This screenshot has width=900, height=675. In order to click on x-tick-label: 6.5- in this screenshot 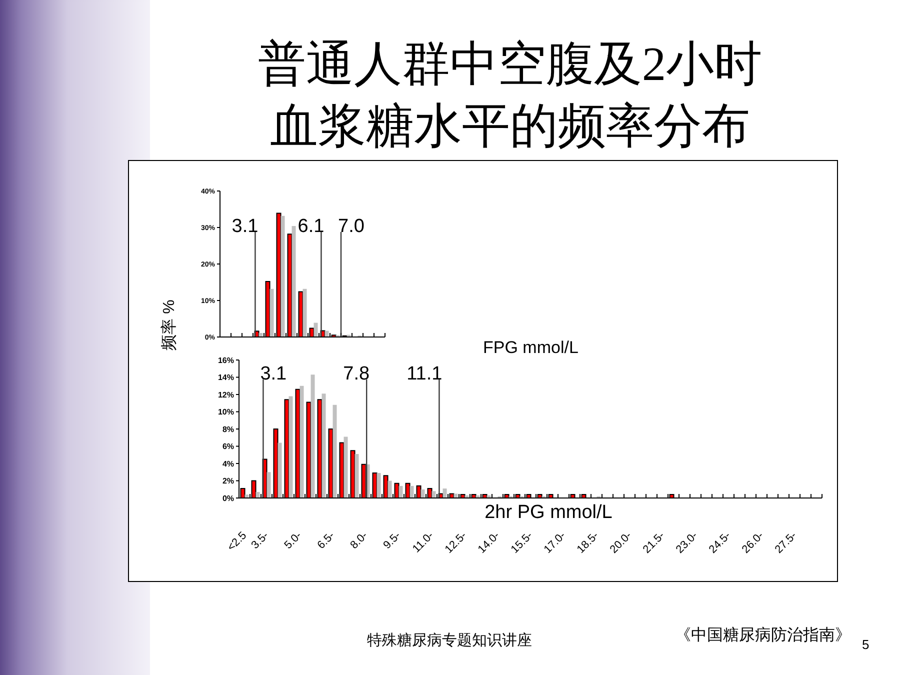, I will do `click(326, 540)`.